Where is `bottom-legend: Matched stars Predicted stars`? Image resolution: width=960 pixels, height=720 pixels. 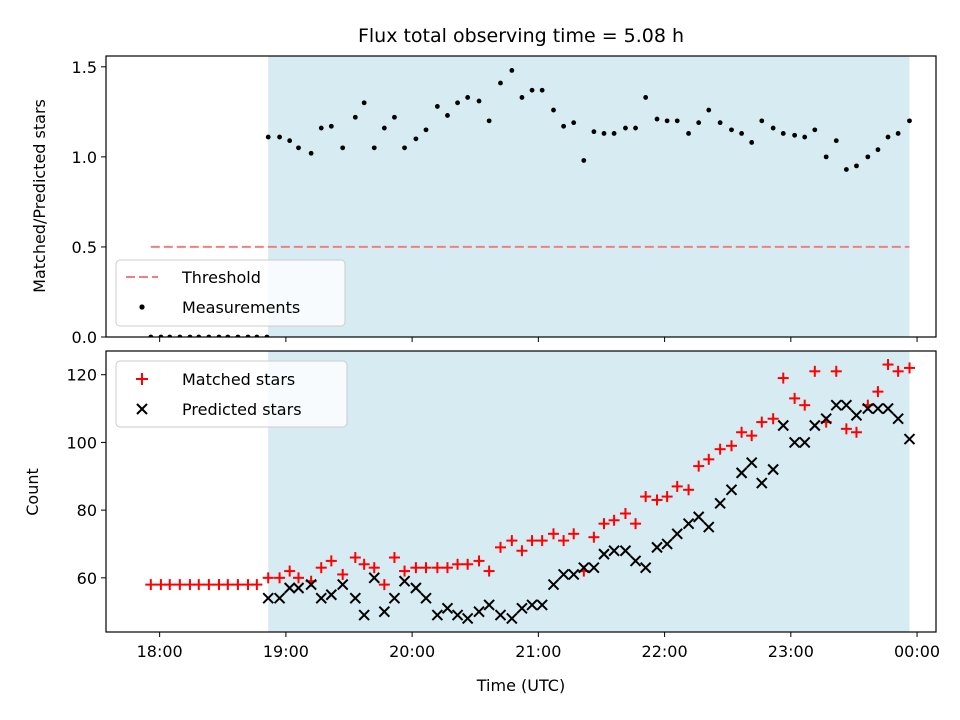 bottom-legend: Matched stars Predicted stars is located at coordinates (231, 394).